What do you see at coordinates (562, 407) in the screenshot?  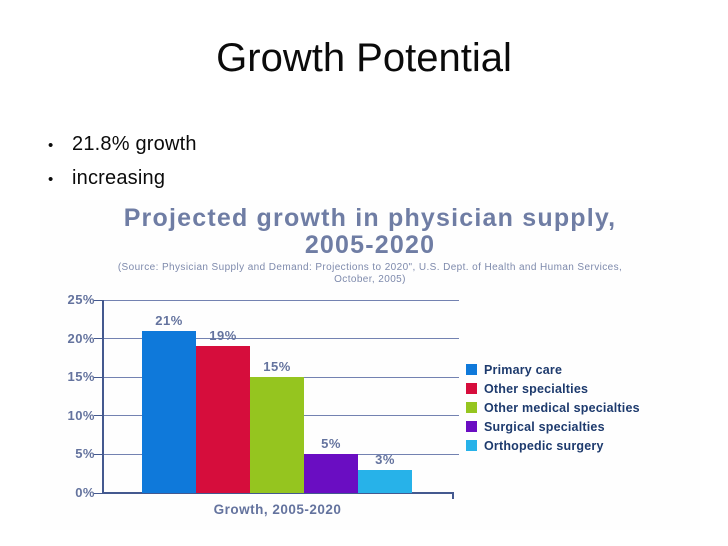 I see `legend-label: Other medical specialties` at bounding box center [562, 407].